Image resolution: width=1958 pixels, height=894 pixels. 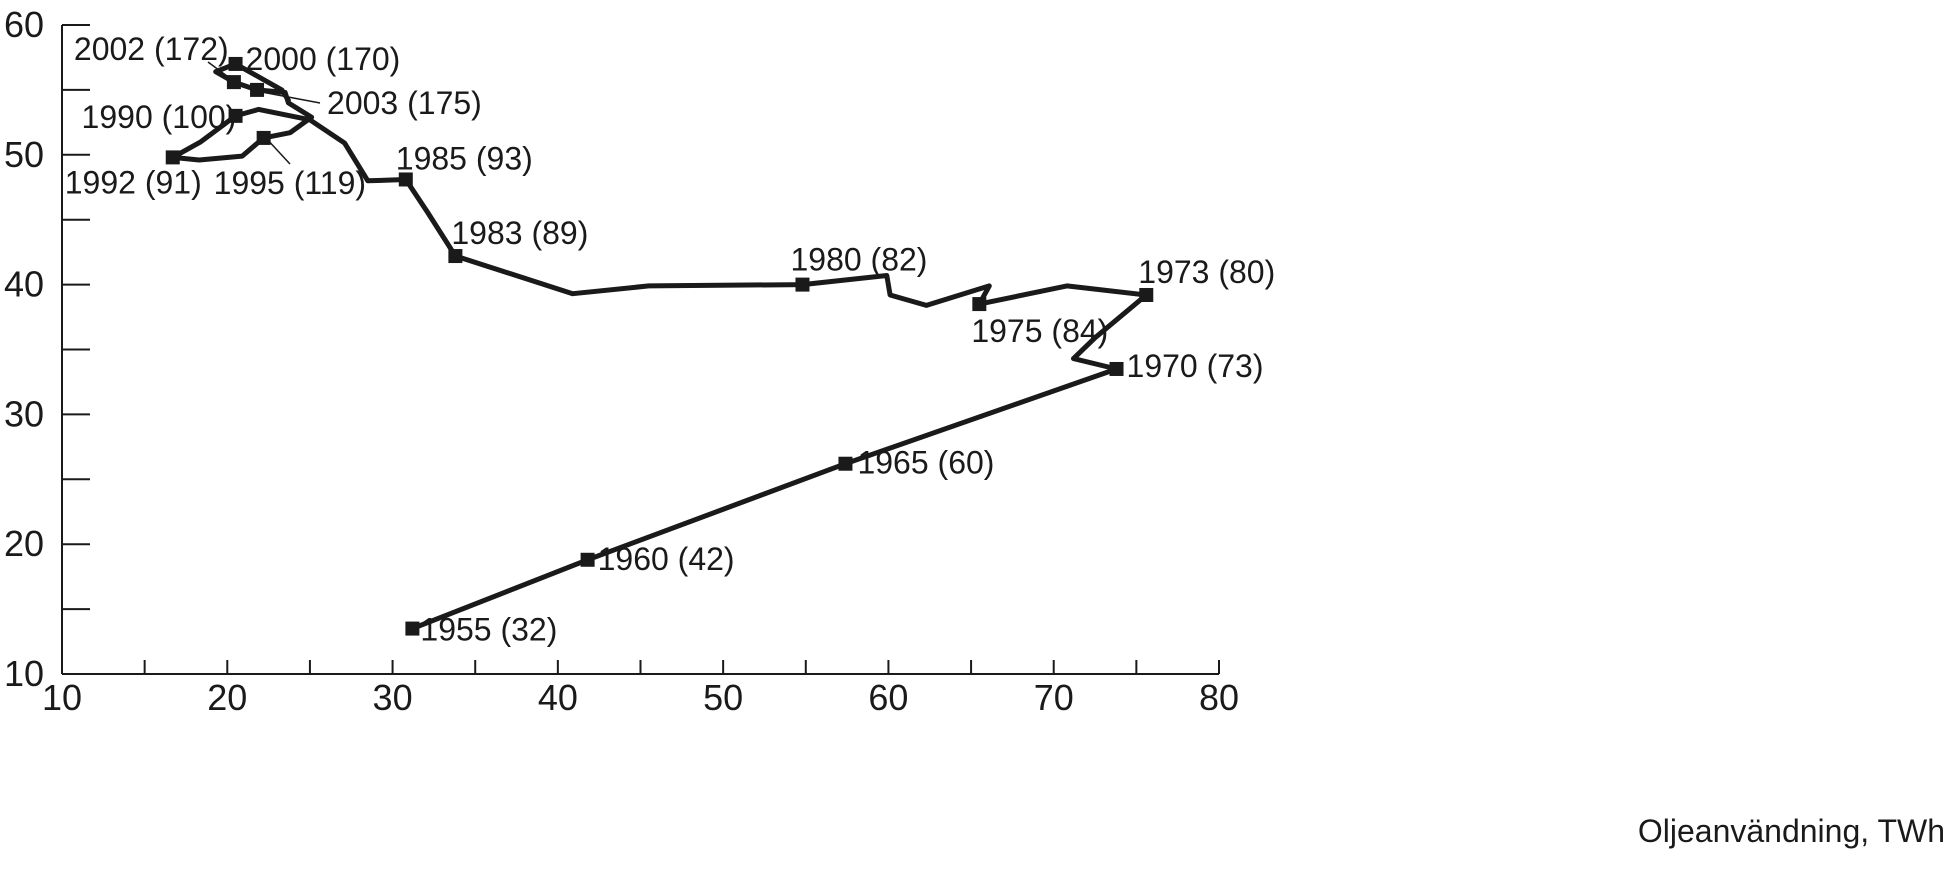 I want to click on data-label: 2003 (175), so click(x=404, y=103).